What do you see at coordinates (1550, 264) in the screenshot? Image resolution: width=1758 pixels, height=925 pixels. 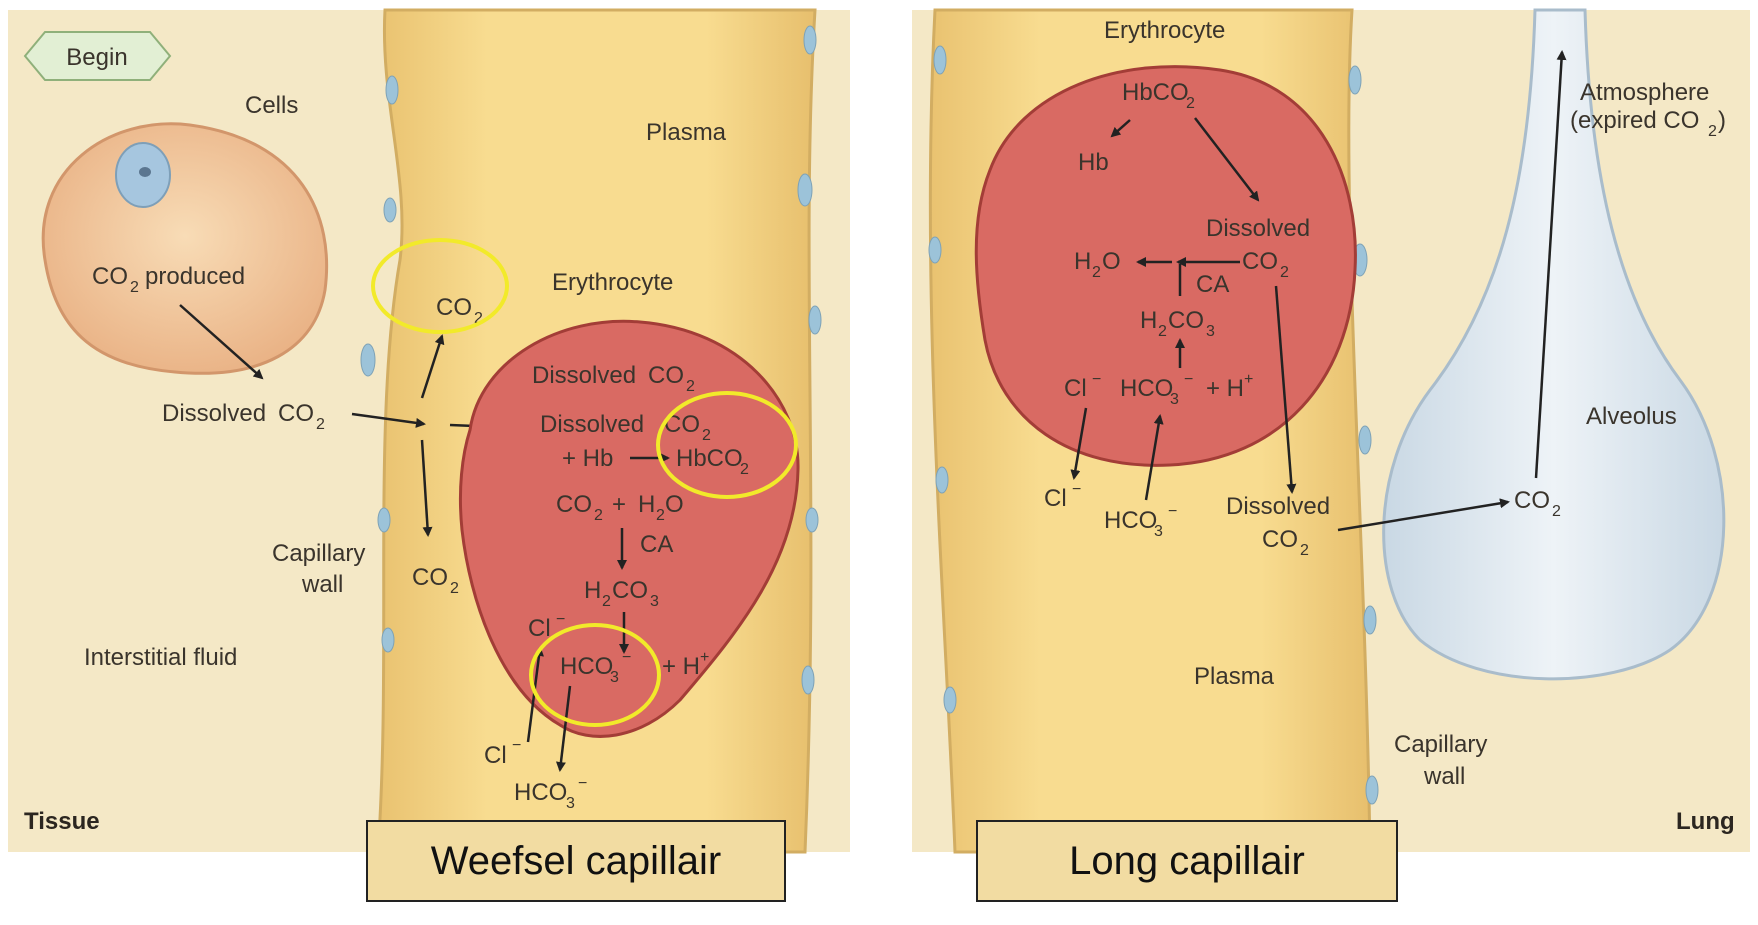 I see `arrow-to-atmosphere` at bounding box center [1550, 264].